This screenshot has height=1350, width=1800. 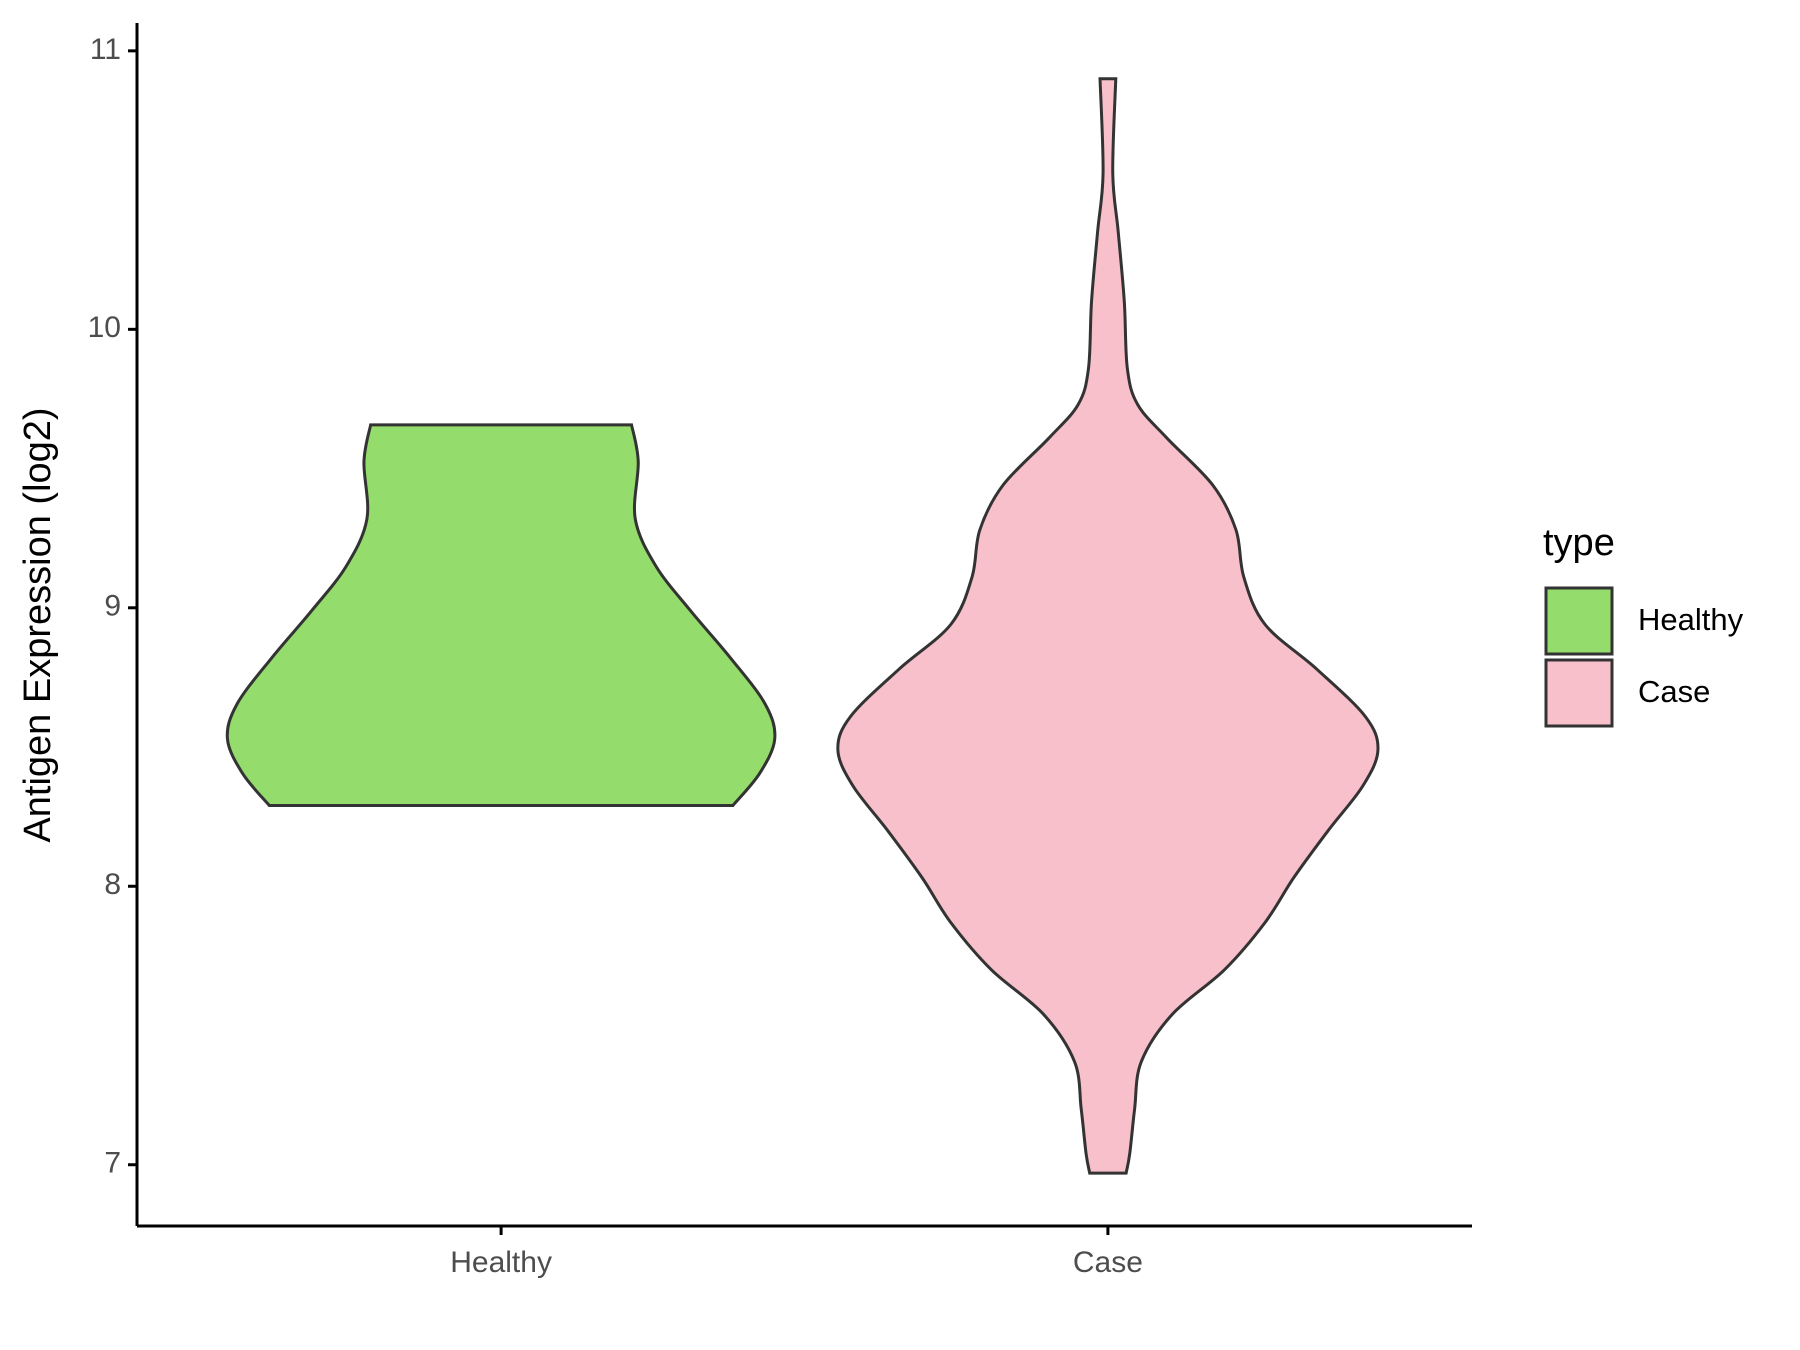 I want to click on y-axis-title: Antigen Expression (log2), so click(x=38, y=624).